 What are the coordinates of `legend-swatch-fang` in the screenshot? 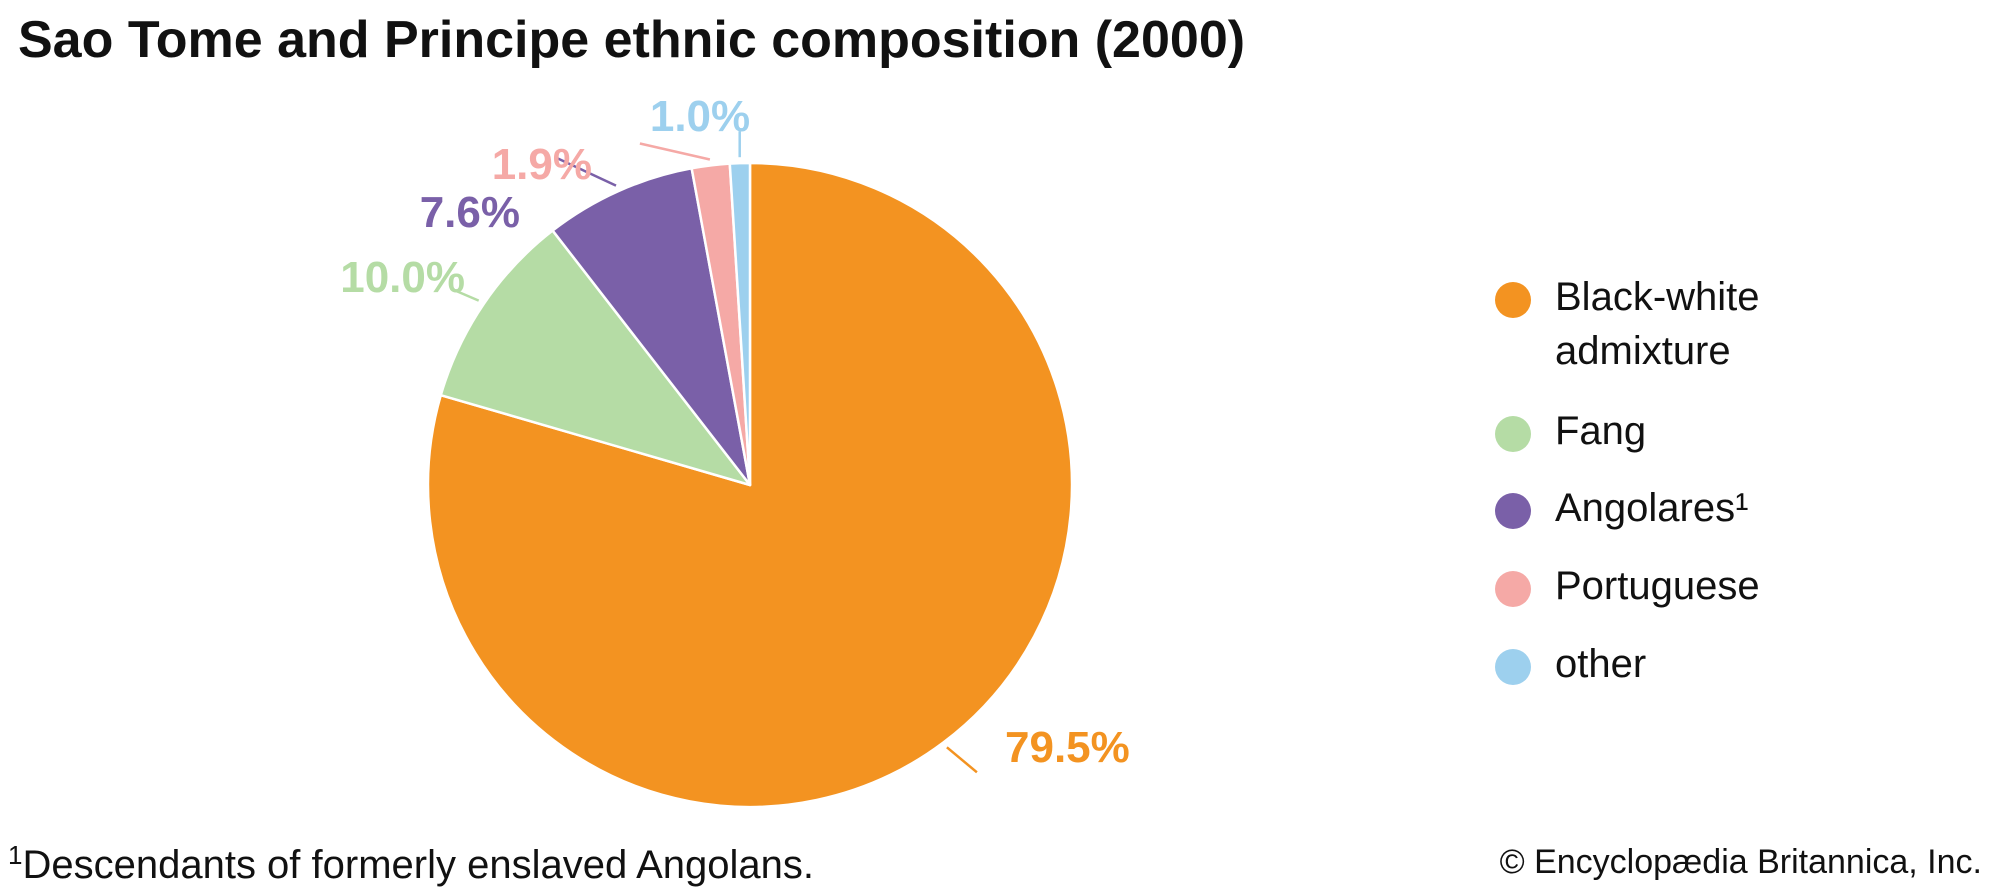 It's located at (1513, 434).